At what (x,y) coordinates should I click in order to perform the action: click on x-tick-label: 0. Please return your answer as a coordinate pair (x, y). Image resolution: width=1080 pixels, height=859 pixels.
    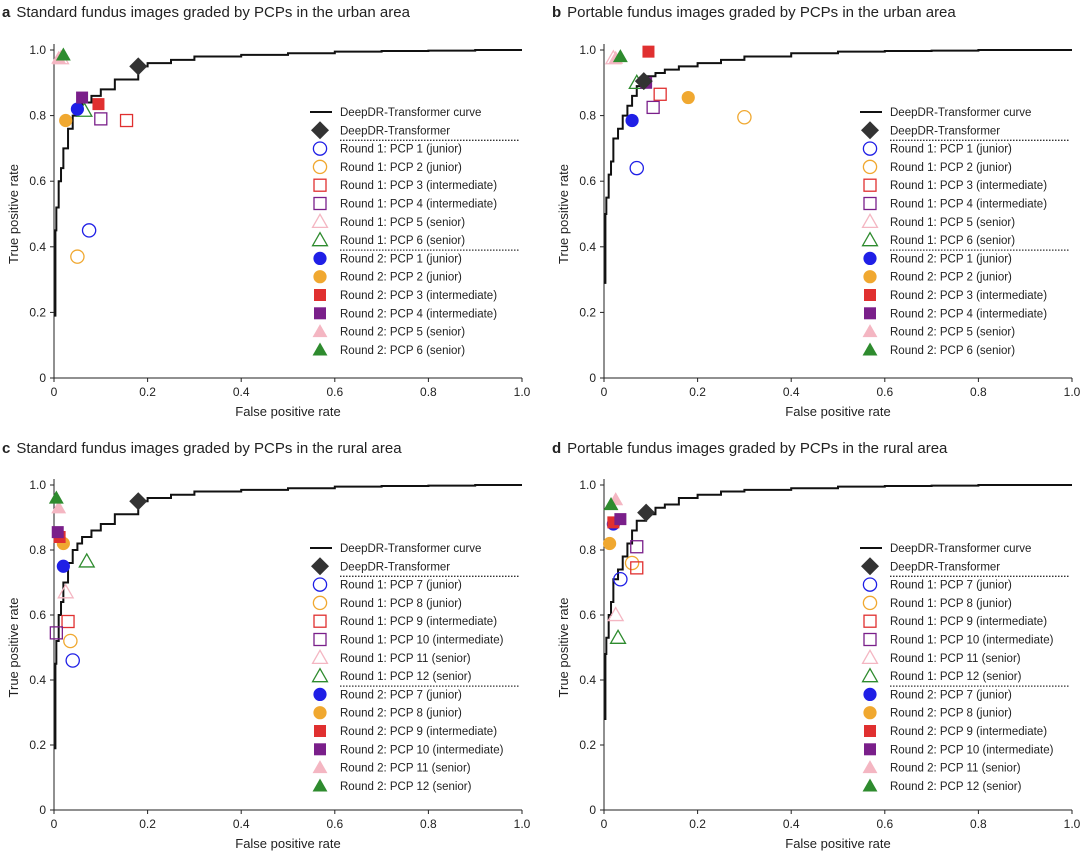
    Looking at the image, I should click on (604, 392).